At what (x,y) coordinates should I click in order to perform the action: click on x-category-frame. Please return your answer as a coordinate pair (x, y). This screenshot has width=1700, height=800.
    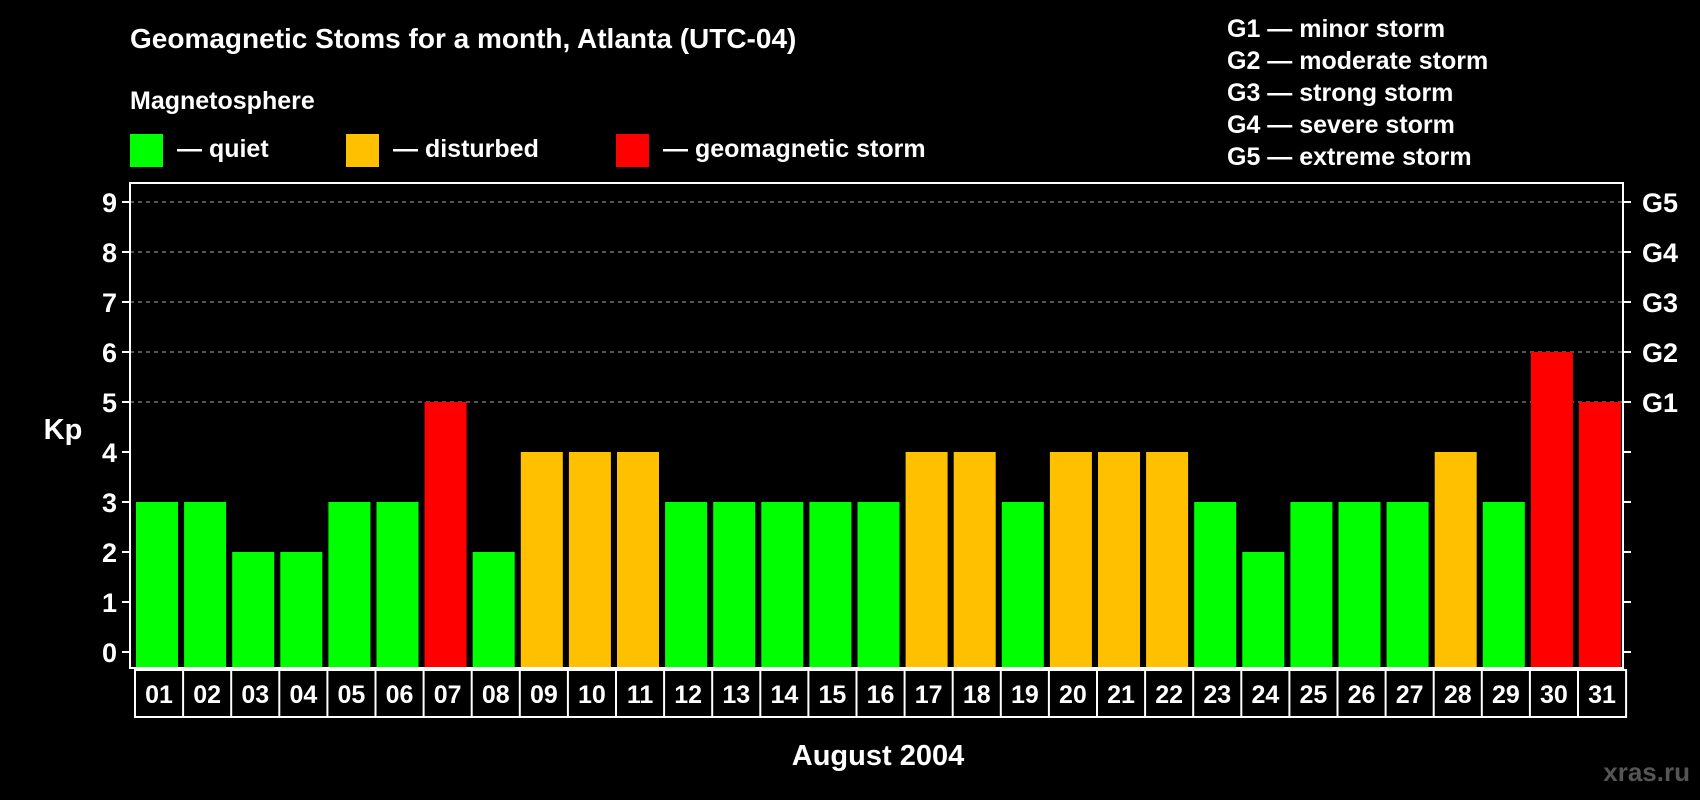
    Looking at the image, I should click on (881, 693).